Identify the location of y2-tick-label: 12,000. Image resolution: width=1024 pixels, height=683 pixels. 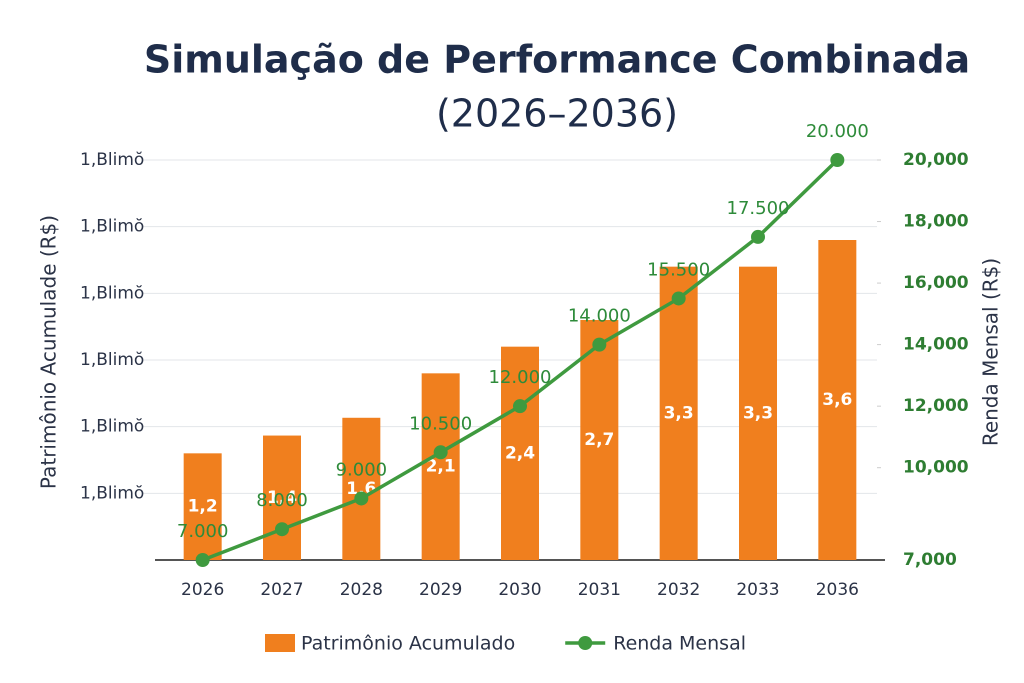
(936, 406).